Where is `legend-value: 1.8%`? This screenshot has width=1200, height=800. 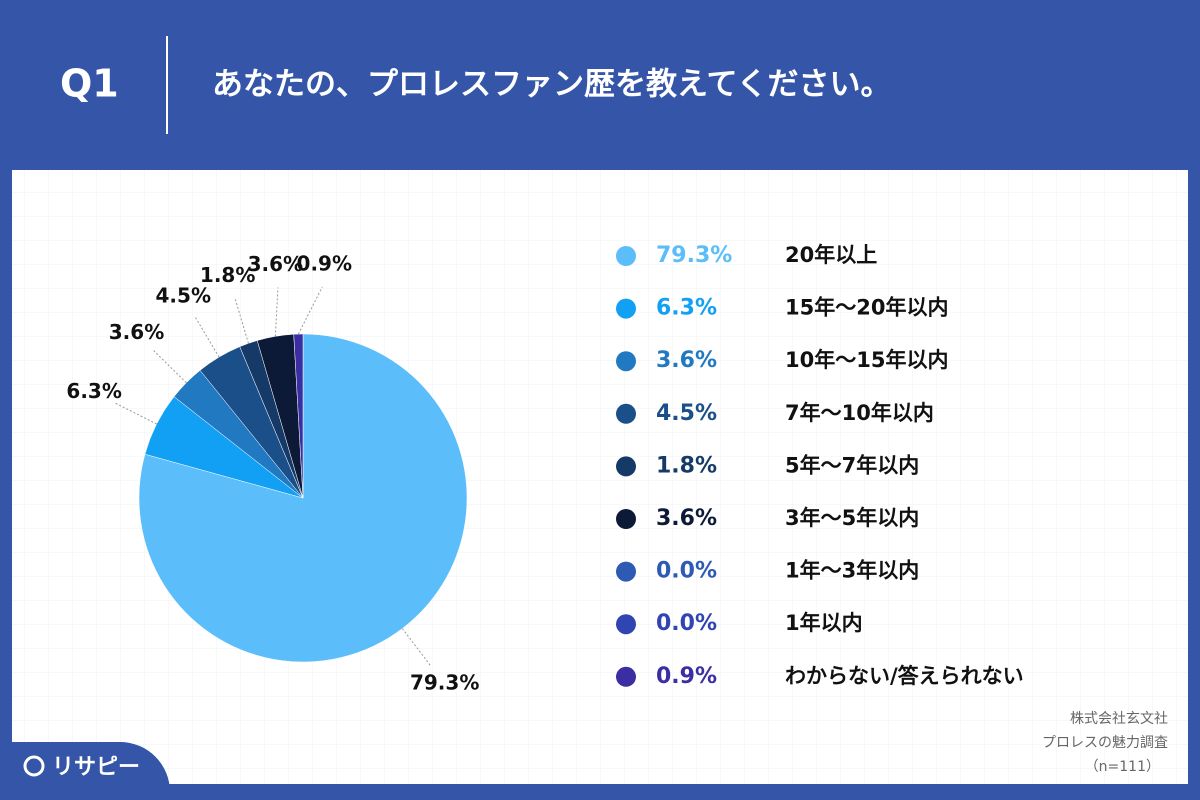 legend-value: 1.8% is located at coordinates (686, 465).